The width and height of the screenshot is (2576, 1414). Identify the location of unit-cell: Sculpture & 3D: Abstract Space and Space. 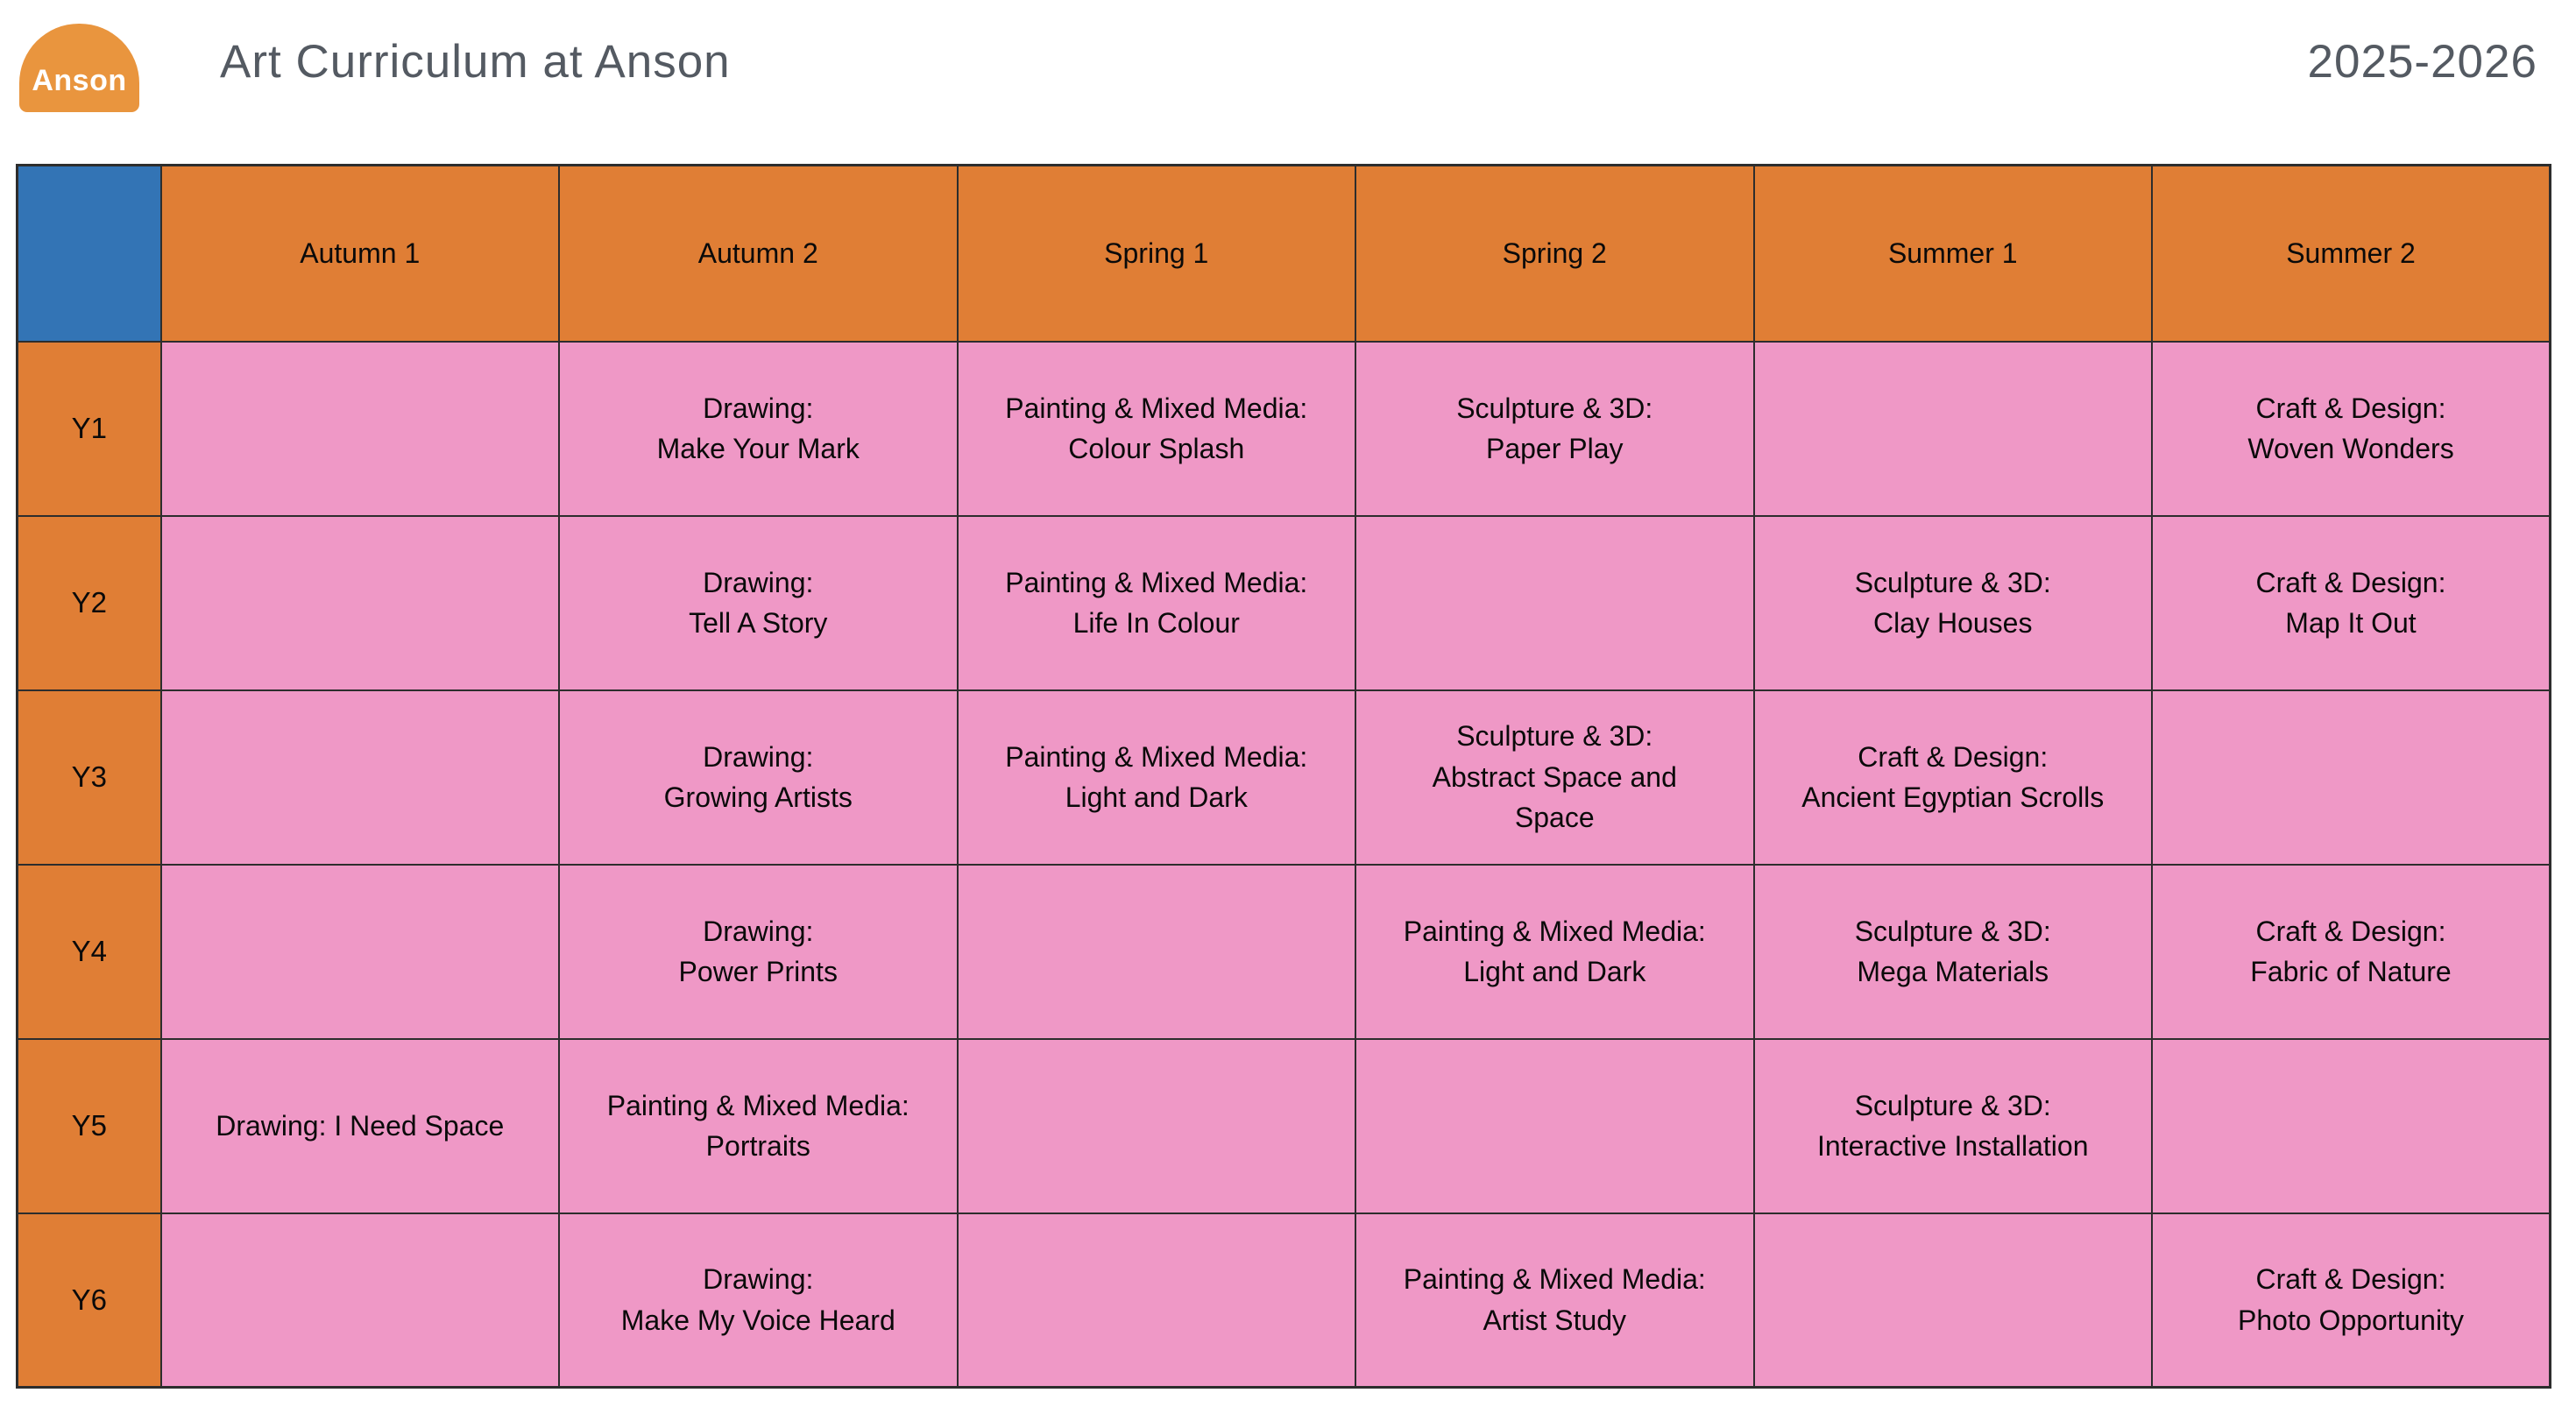
(1555, 777).